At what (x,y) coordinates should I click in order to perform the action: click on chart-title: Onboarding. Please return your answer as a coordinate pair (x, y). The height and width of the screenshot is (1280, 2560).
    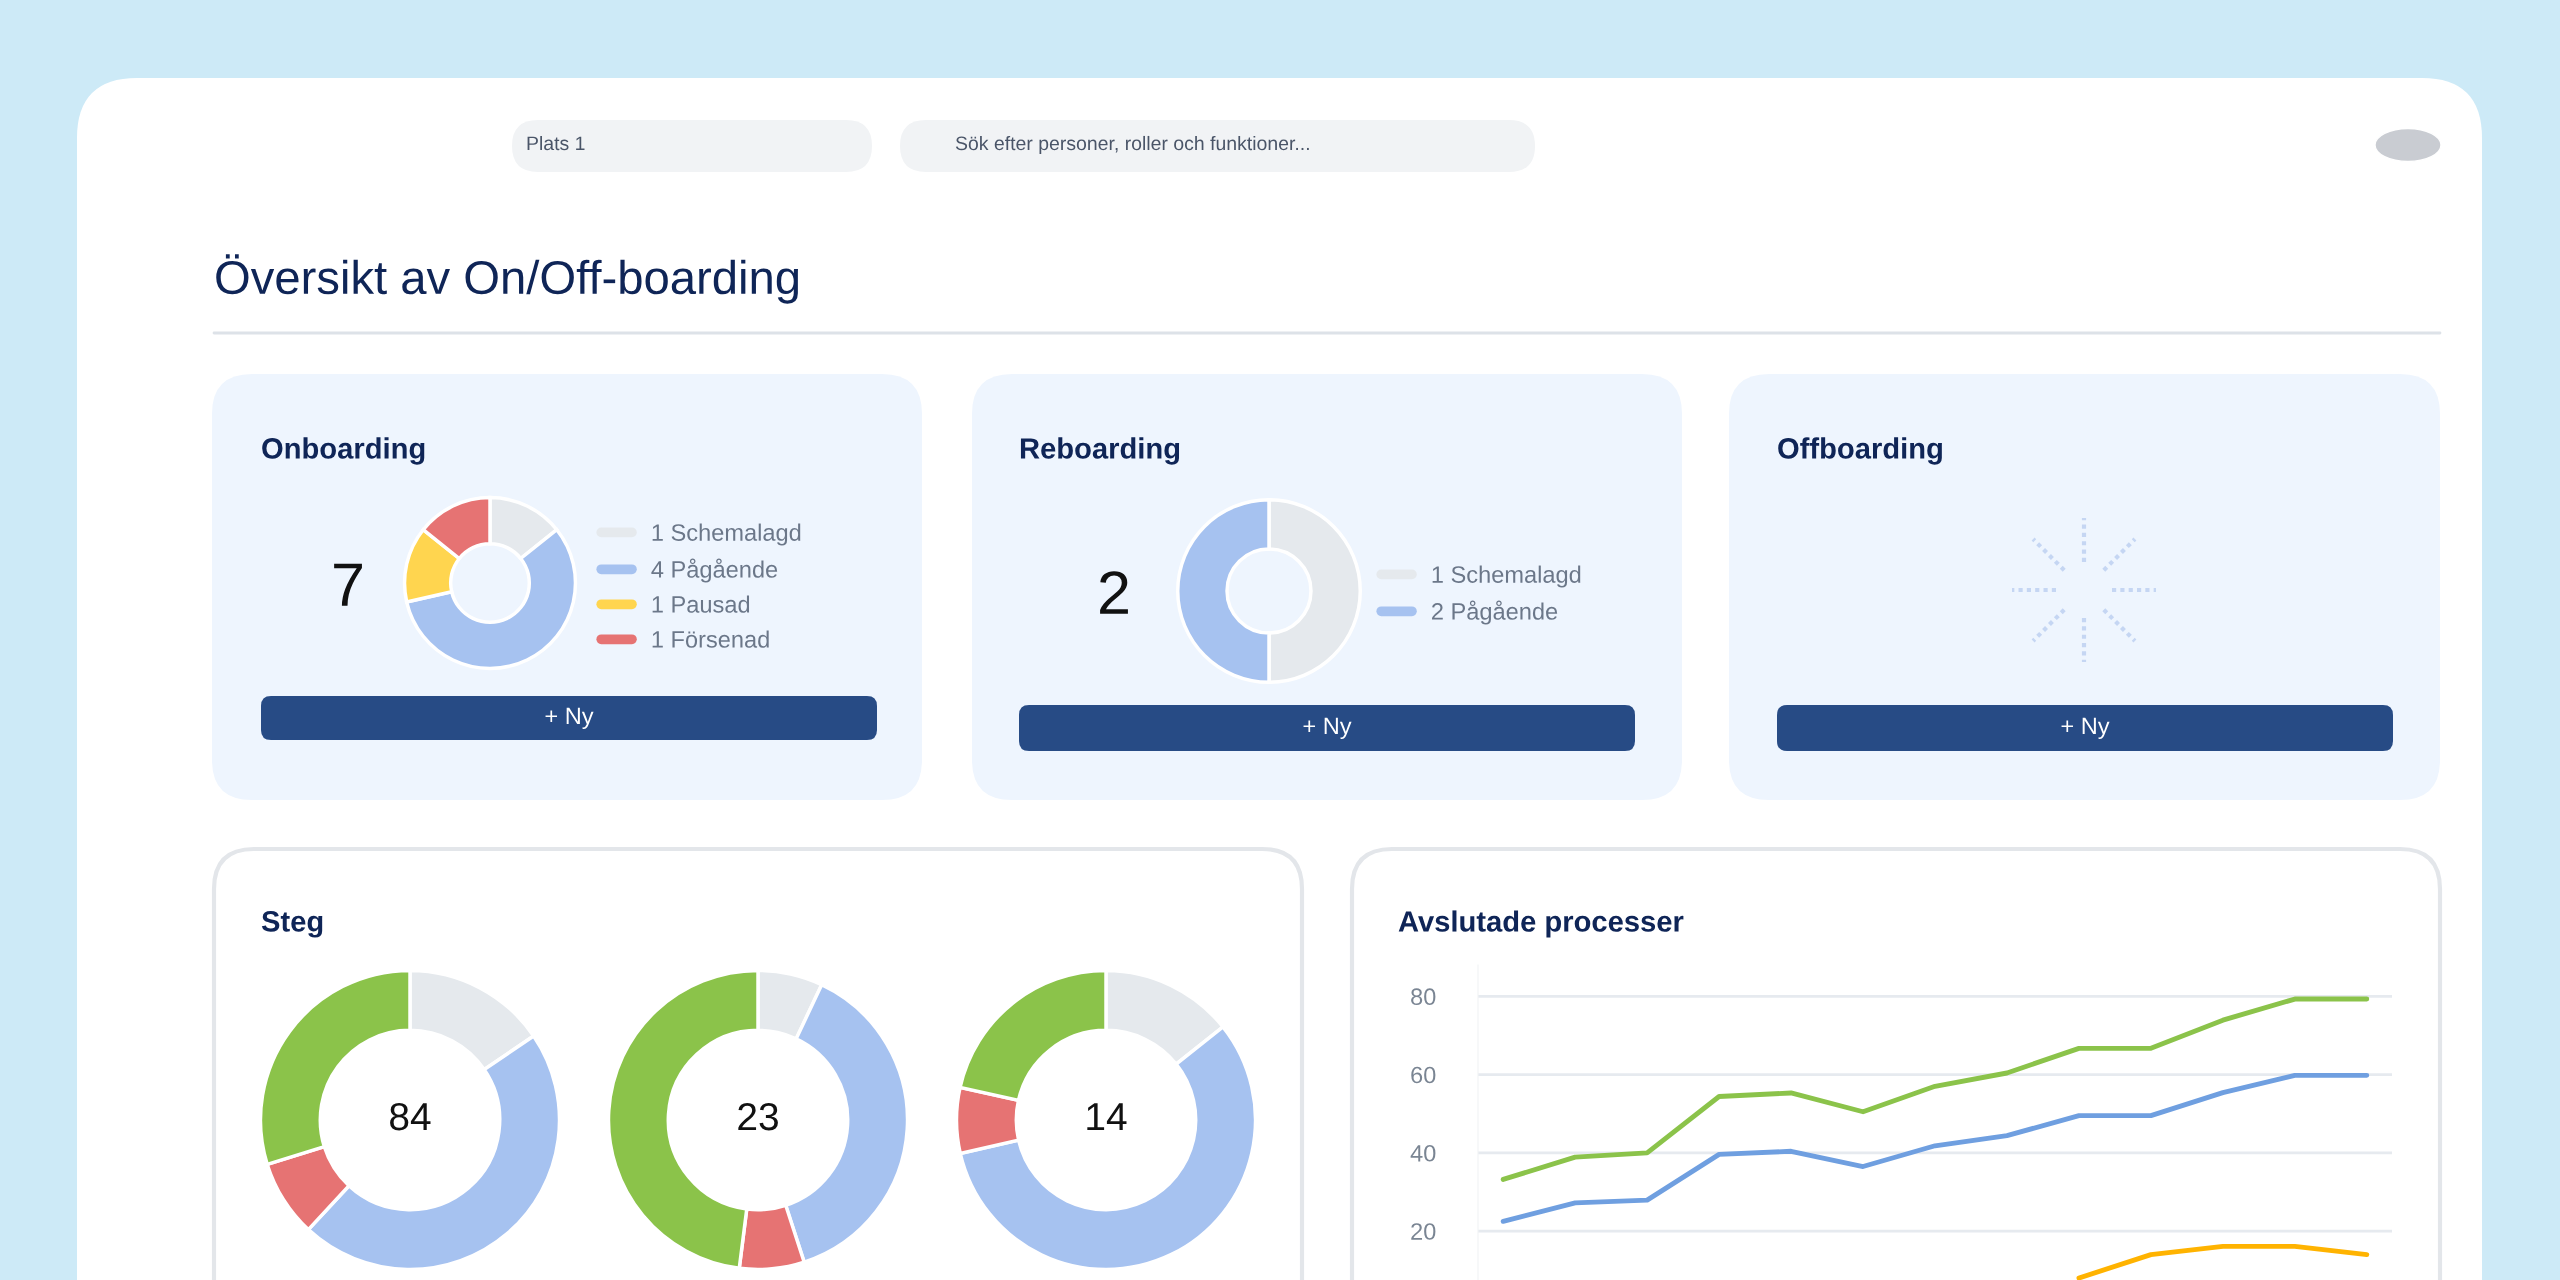
    Looking at the image, I should click on (343, 451).